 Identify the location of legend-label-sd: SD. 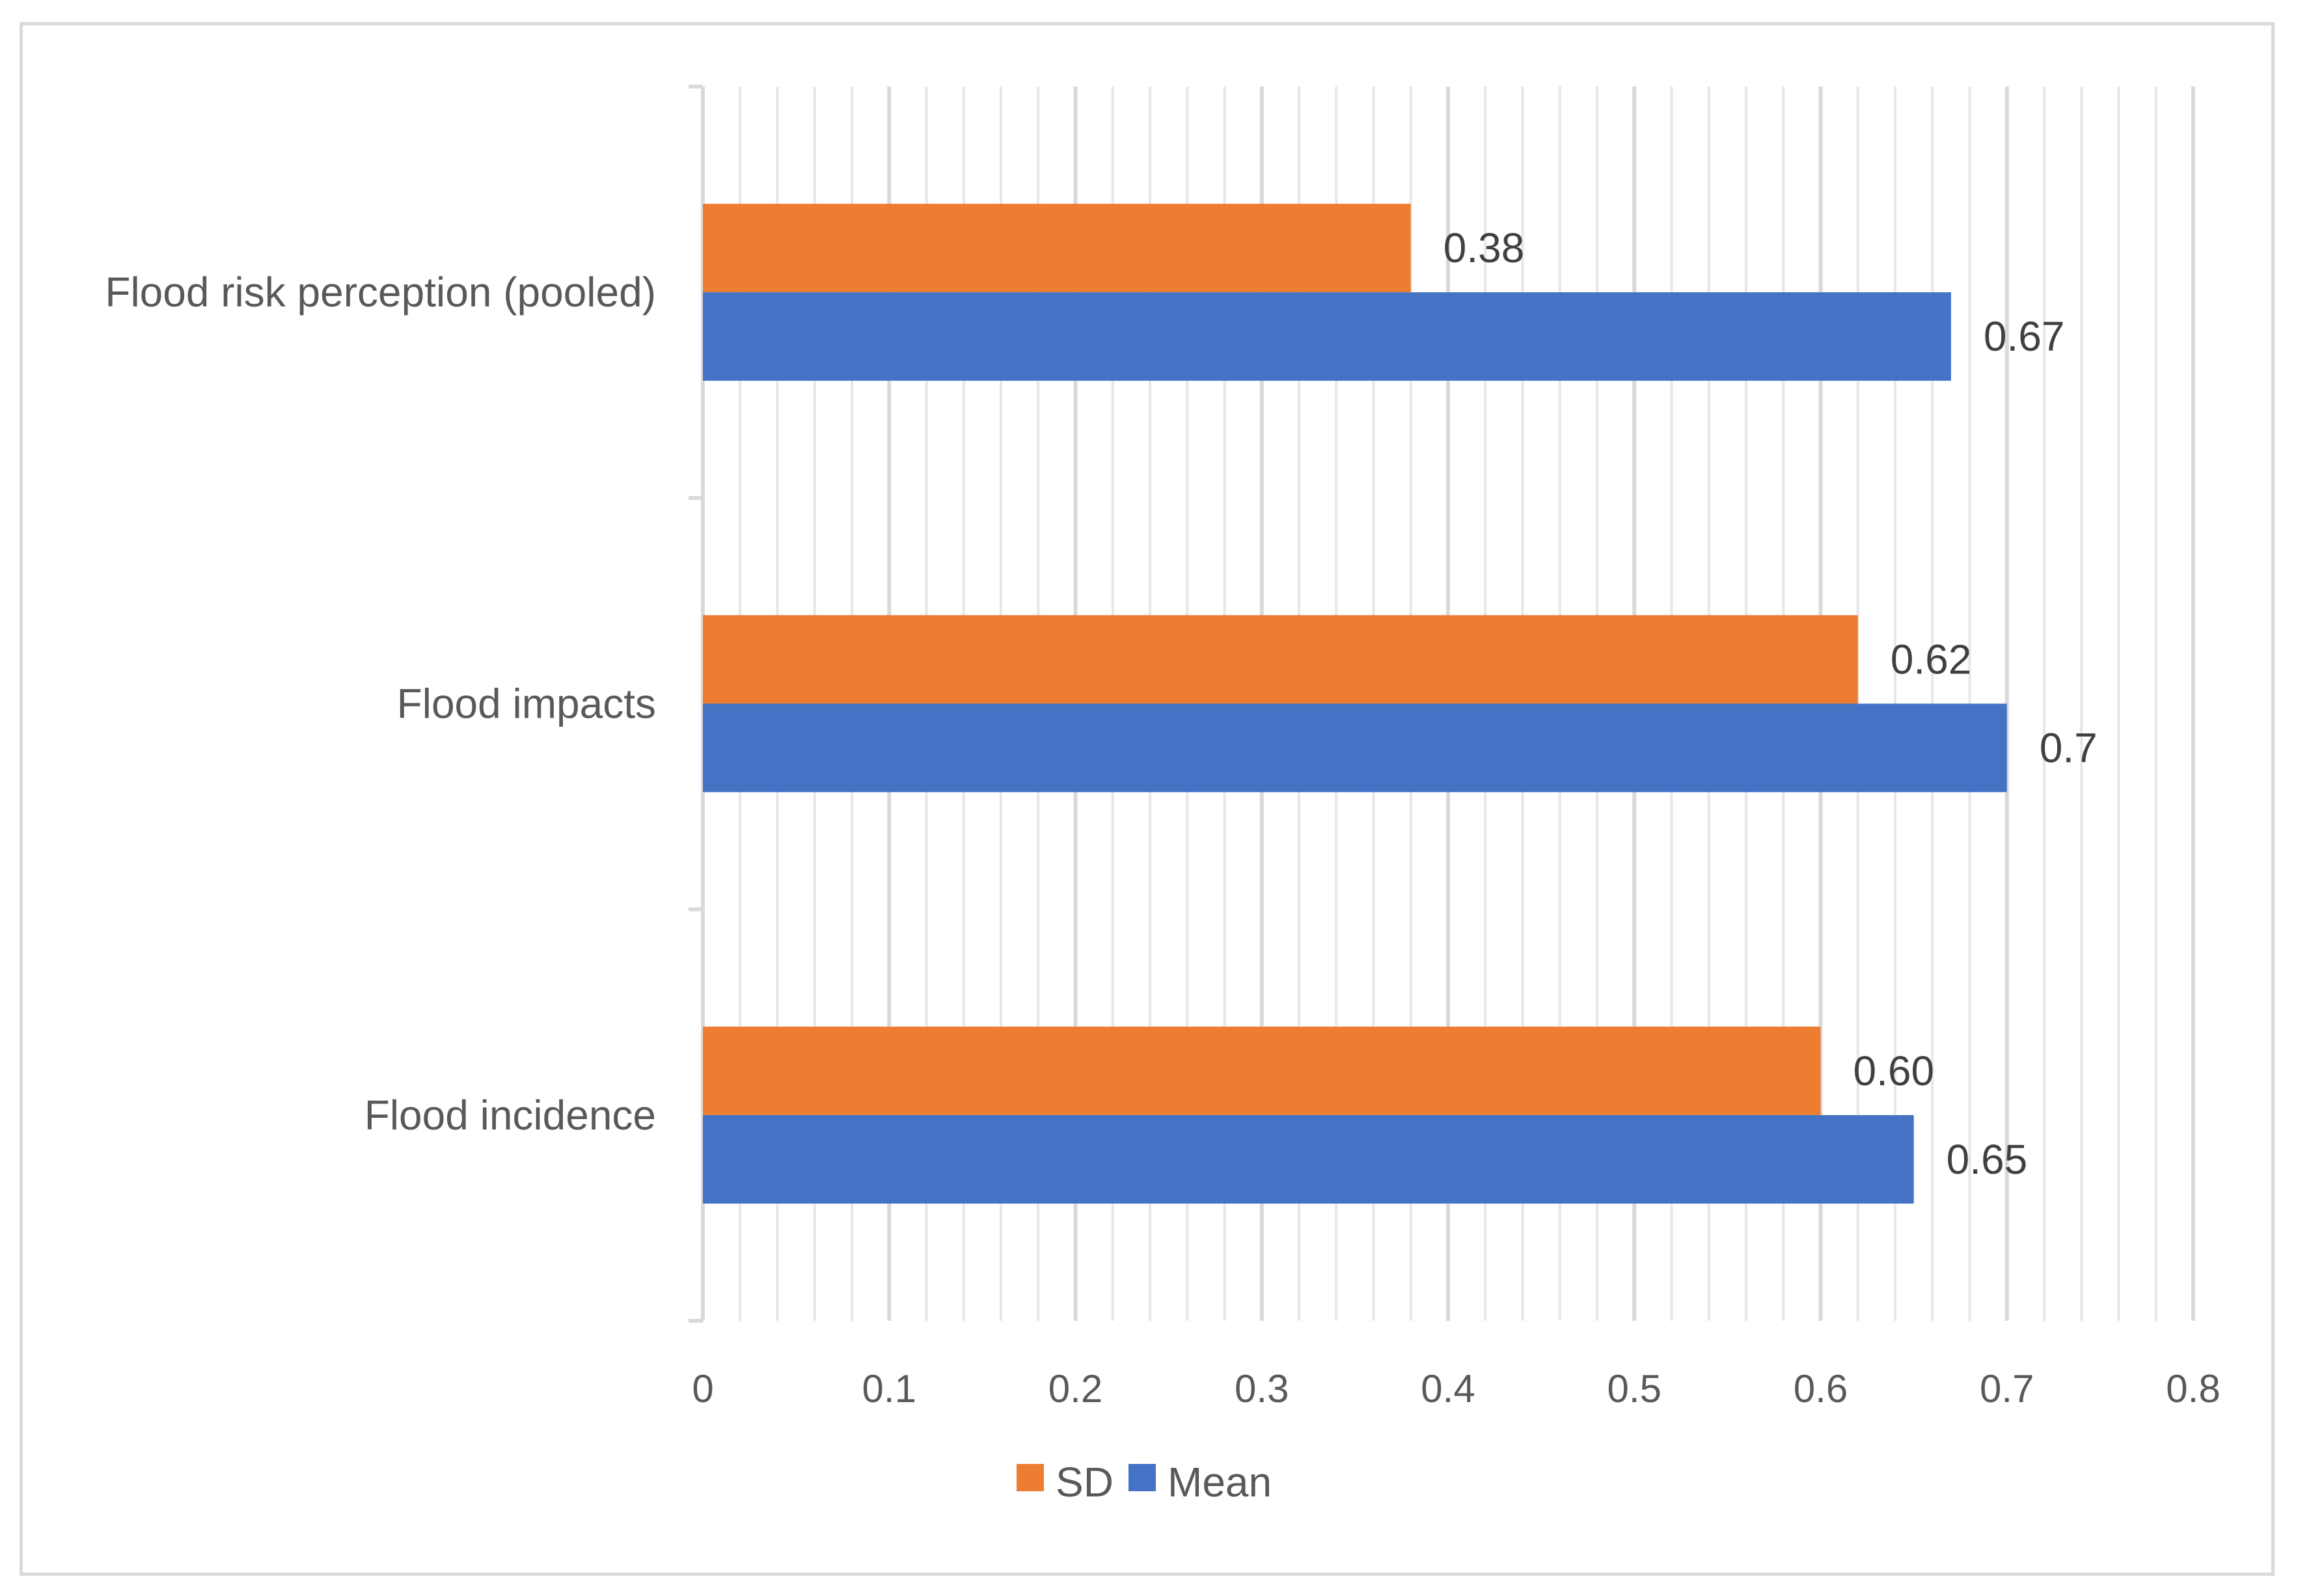
(1085, 1482).